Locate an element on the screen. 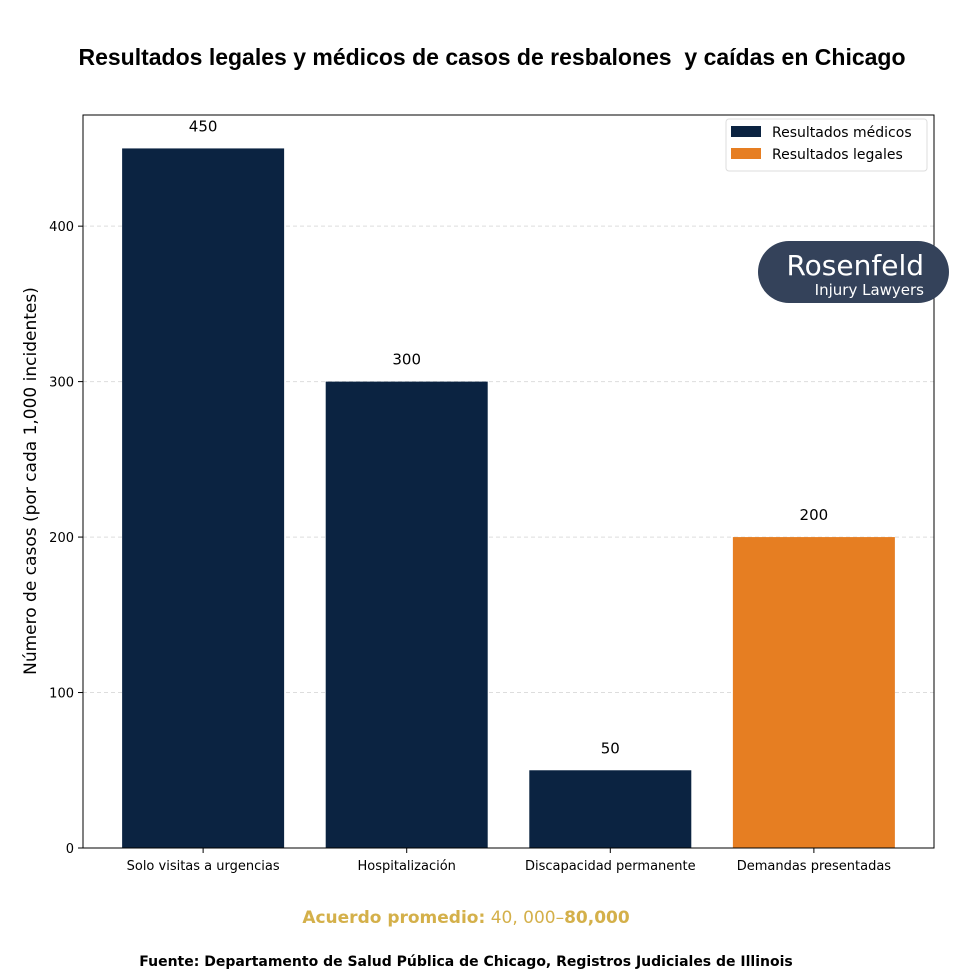  y-axis-ticks: 0 100 200 300 400 is located at coordinates (66, 538).